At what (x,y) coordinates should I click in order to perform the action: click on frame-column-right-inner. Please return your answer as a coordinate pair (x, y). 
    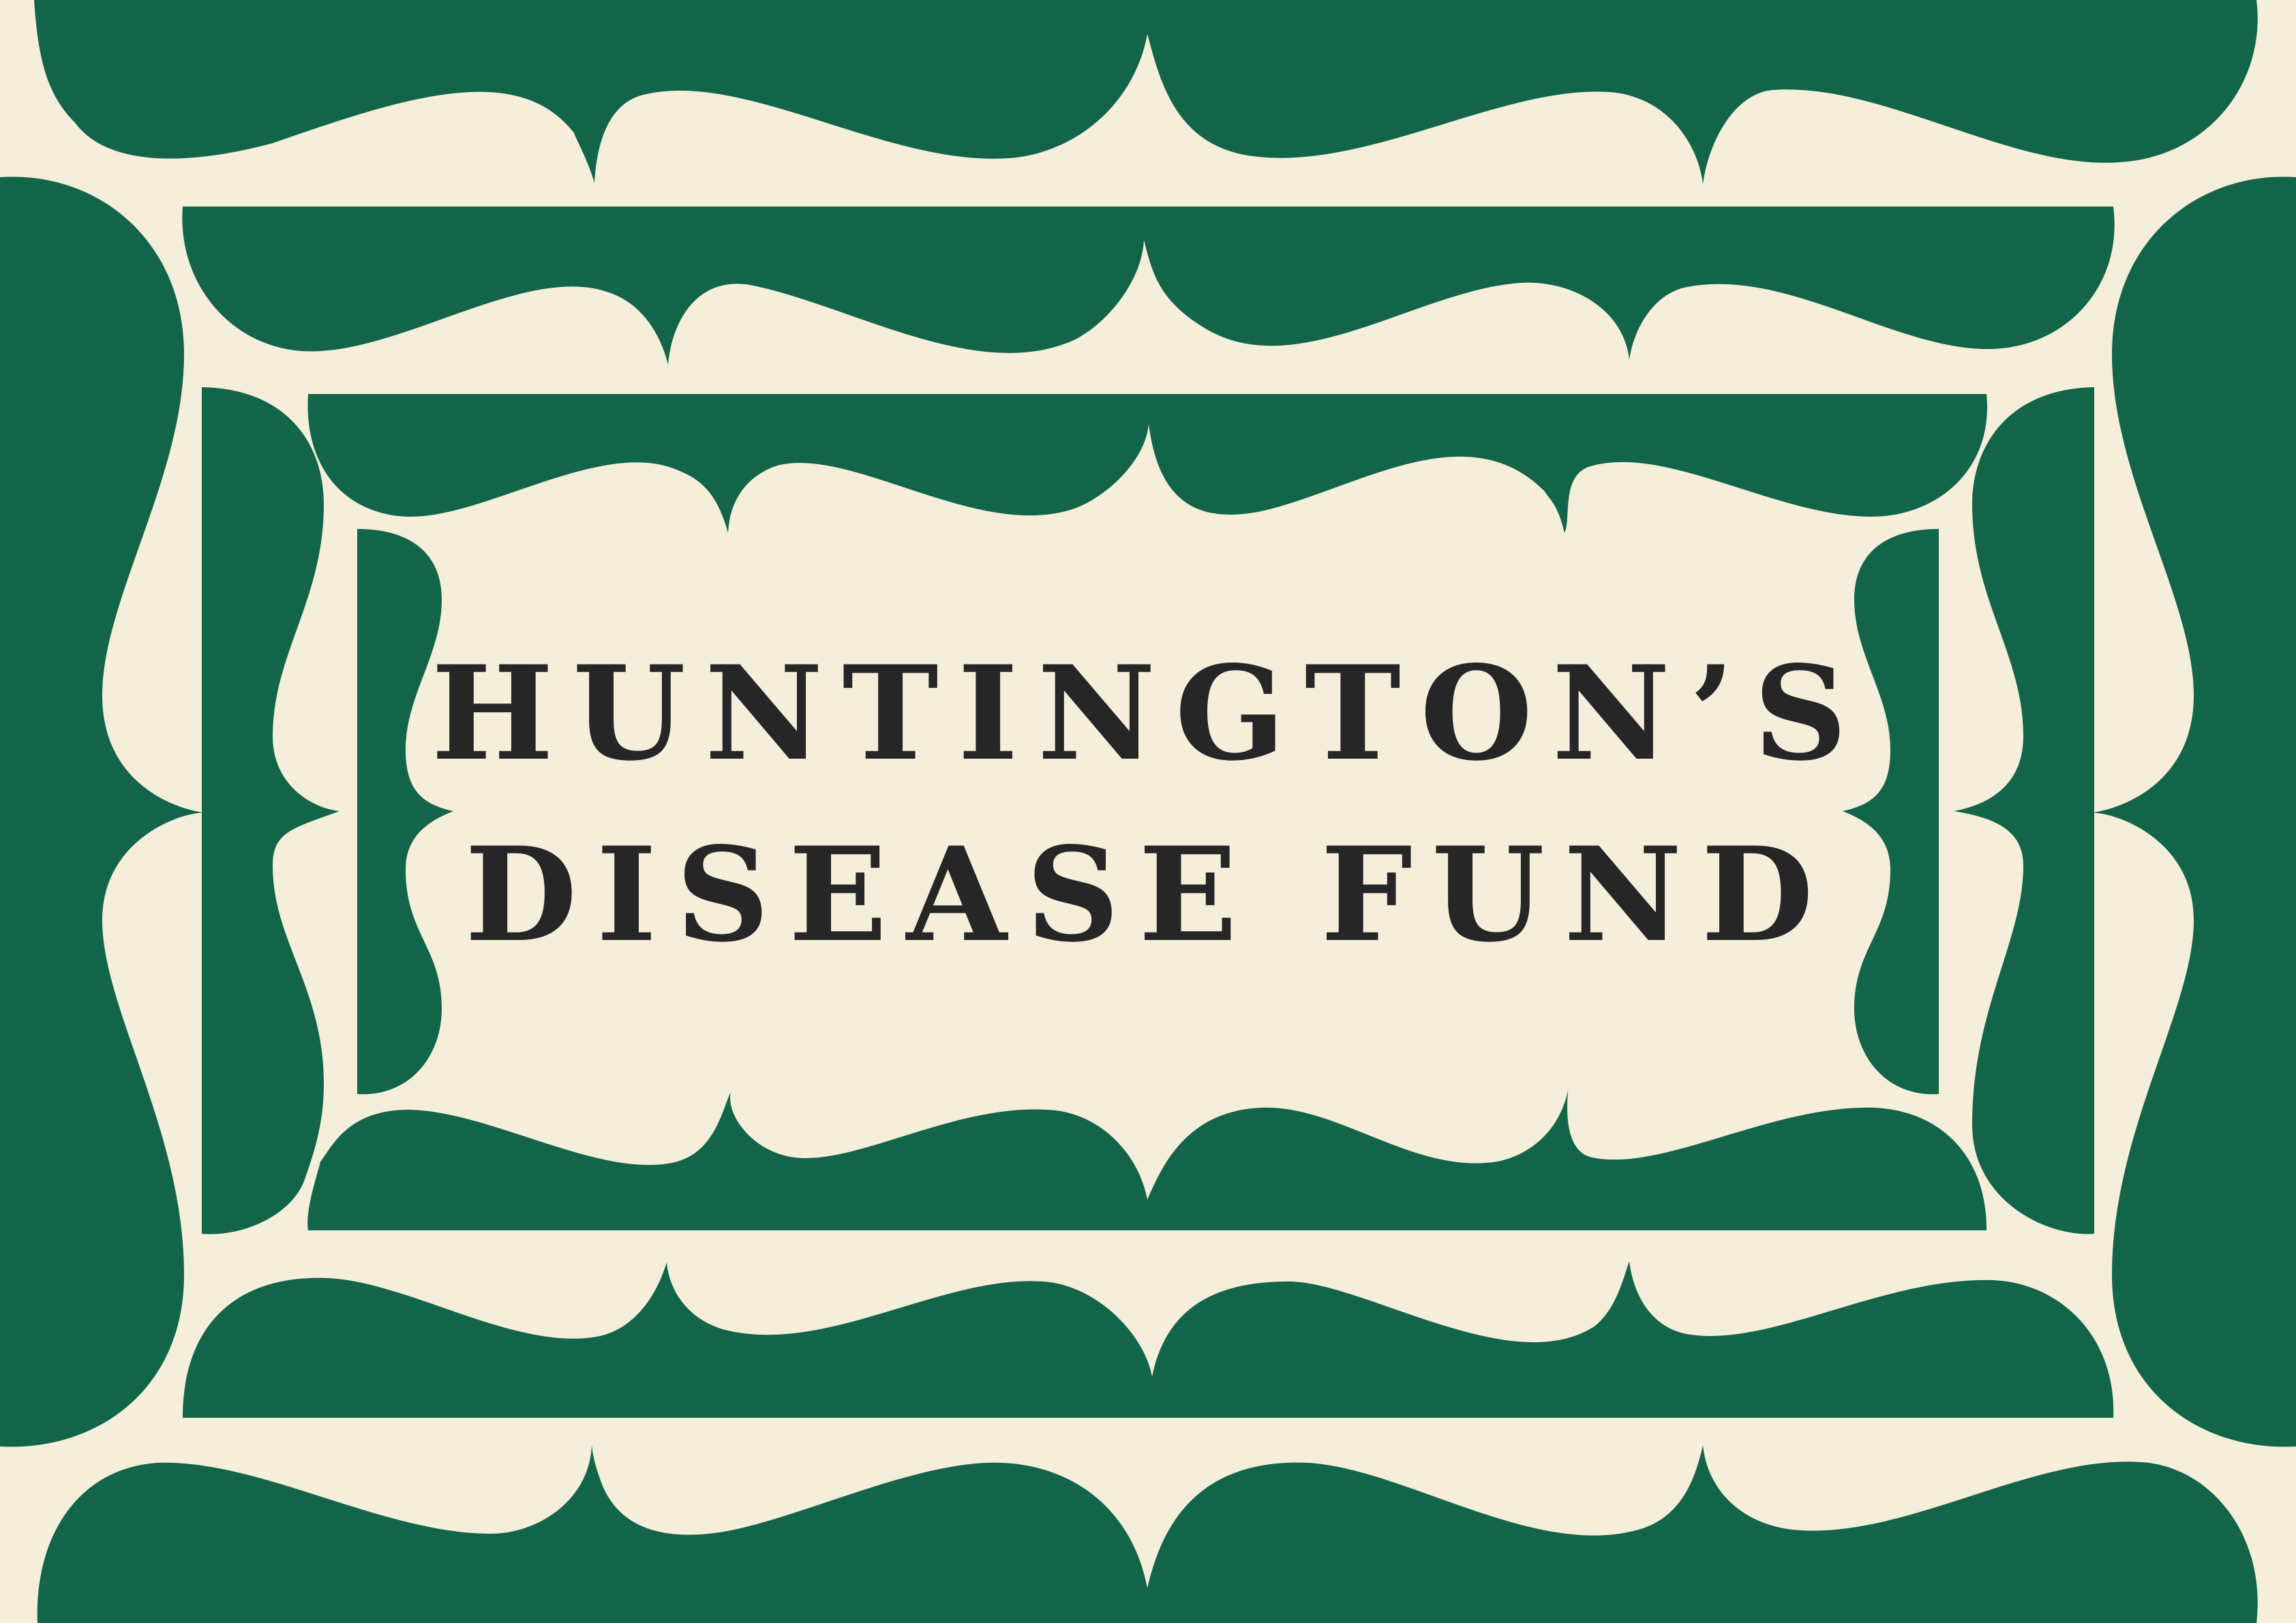
    Looking at the image, I should click on (2024, 810).